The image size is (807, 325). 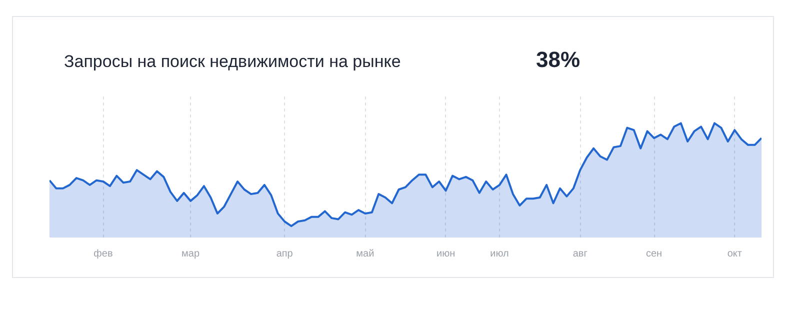 I want to click on x-tick-label: авг, so click(x=580, y=254).